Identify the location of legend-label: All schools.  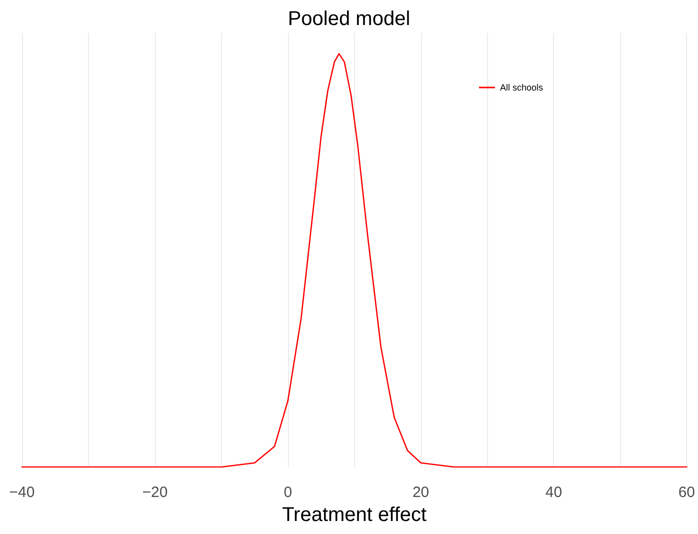
(522, 87).